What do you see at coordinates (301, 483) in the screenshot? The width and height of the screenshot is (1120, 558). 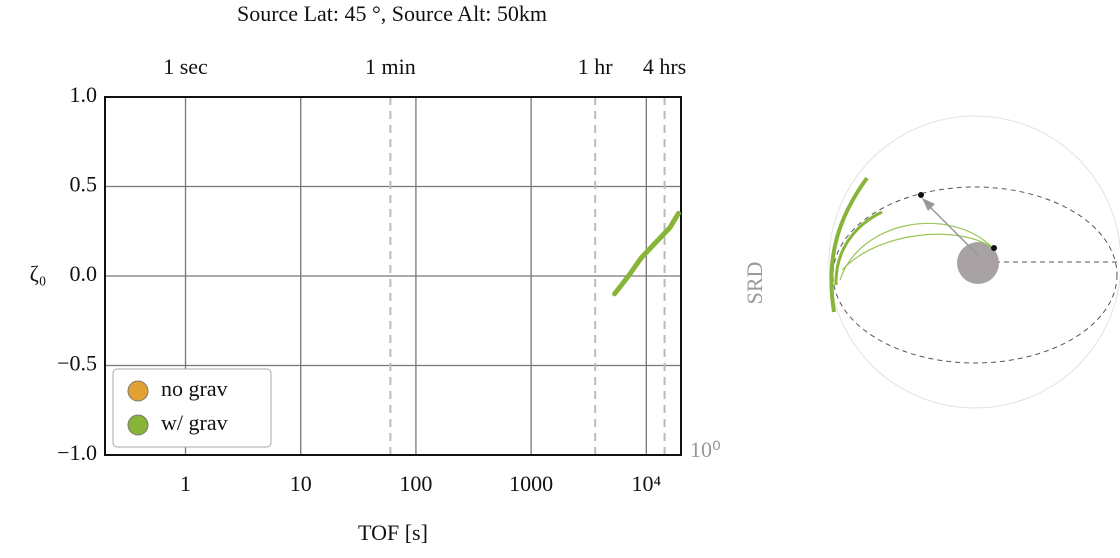 I see `x-tick-label: 10` at bounding box center [301, 483].